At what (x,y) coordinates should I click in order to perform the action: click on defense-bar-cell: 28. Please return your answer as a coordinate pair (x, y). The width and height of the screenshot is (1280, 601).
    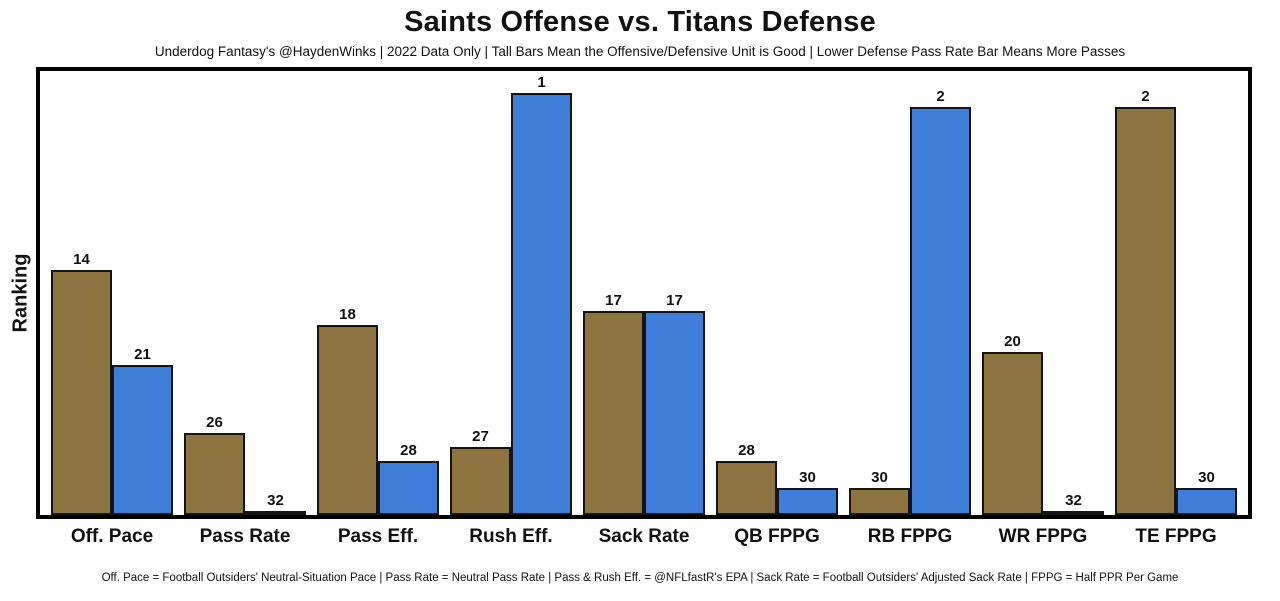
    Looking at the image, I should click on (408, 293).